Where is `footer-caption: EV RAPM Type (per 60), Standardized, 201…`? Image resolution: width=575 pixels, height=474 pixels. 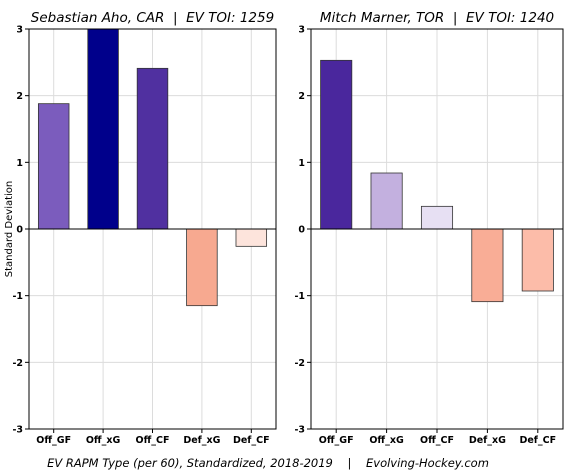 footer-caption: EV RAPM Type (per 60), Standardized, 201… is located at coordinates (268, 463).